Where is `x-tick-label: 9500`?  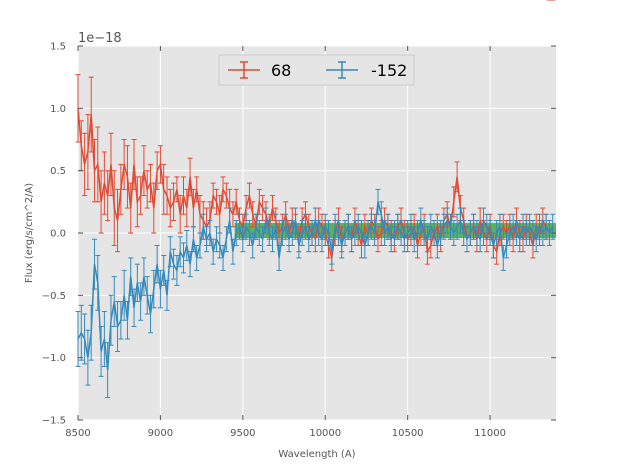 x-tick-label: 9500 is located at coordinates (242, 433).